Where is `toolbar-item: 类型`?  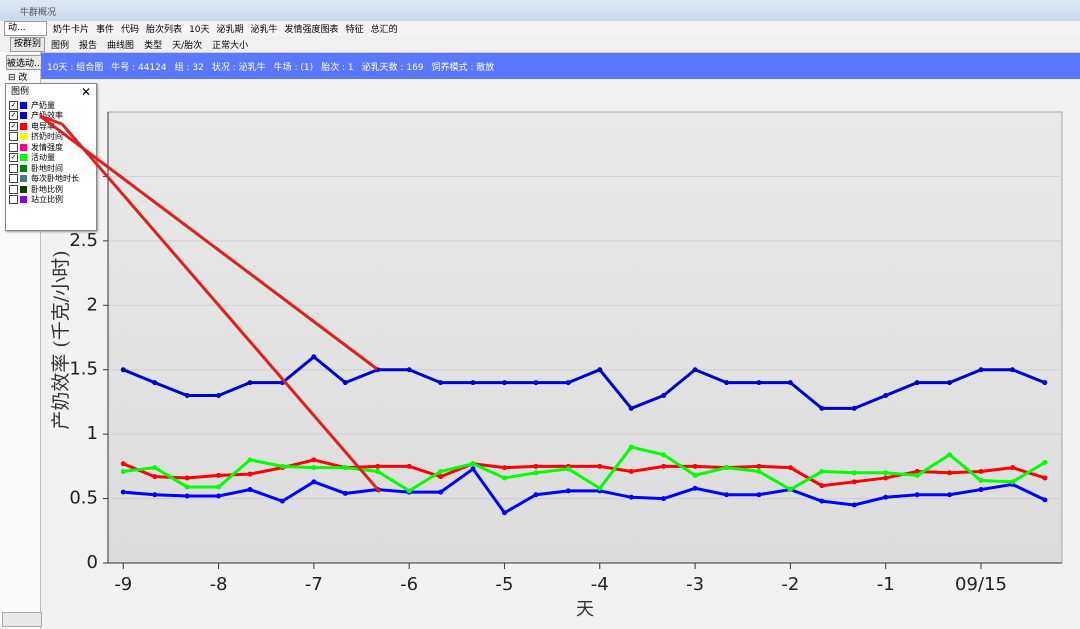
toolbar-item: 类型 is located at coordinates (153, 45).